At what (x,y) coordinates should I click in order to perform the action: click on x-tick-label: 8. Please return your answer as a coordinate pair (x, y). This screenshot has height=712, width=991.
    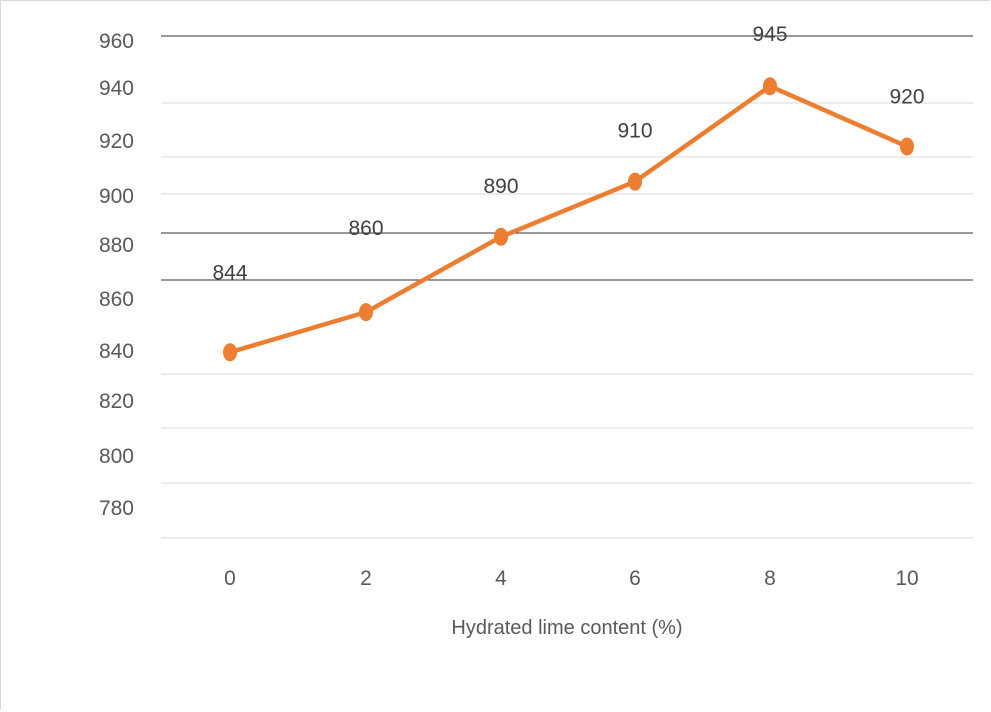
    Looking at the image, I should click on (770, 578).